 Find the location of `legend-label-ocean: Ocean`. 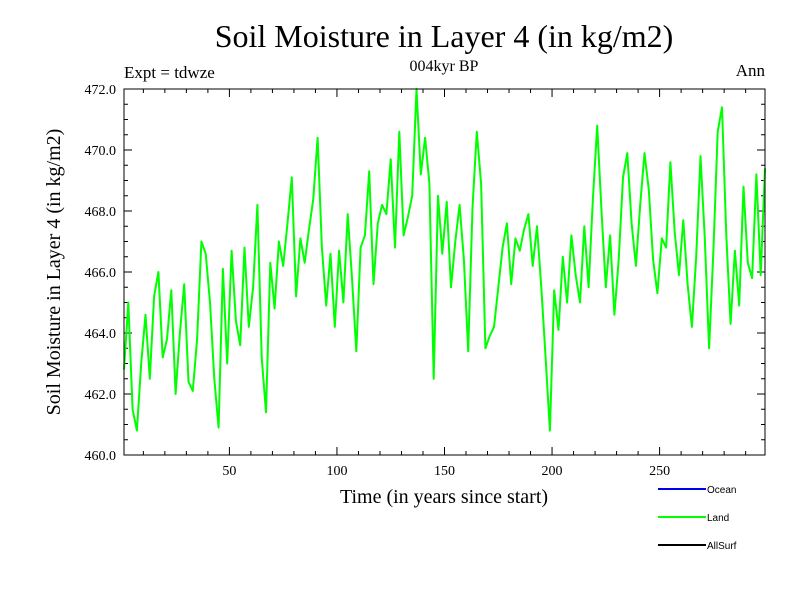

legend-label-ocean: Ocean is located at coordinates (721, 490).